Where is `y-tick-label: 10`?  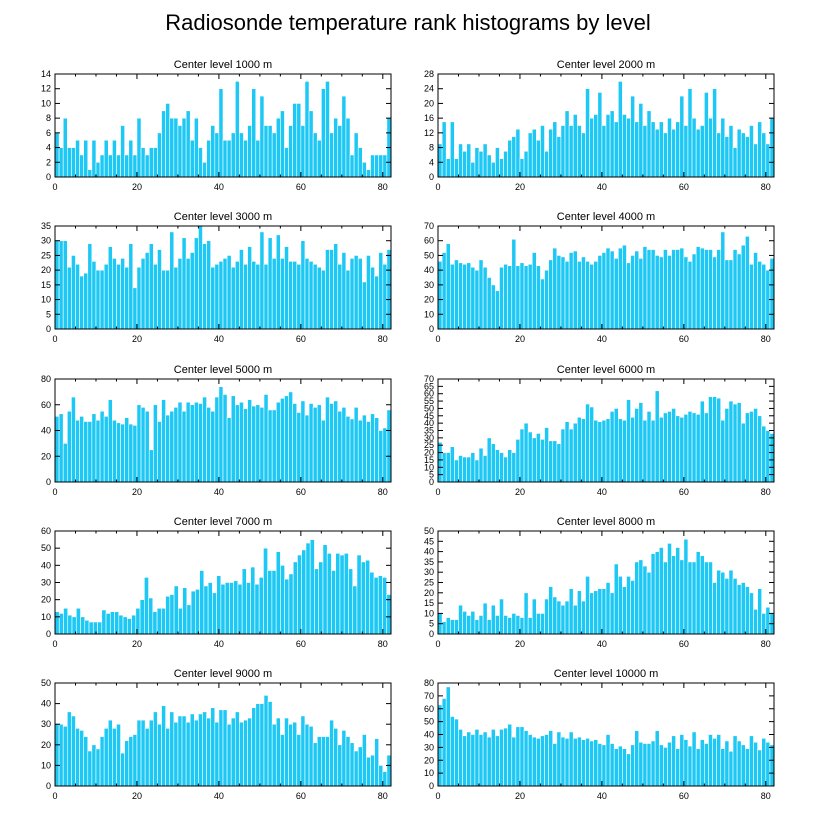
y-tick-label: 10 is located at coordinates (46, 617).